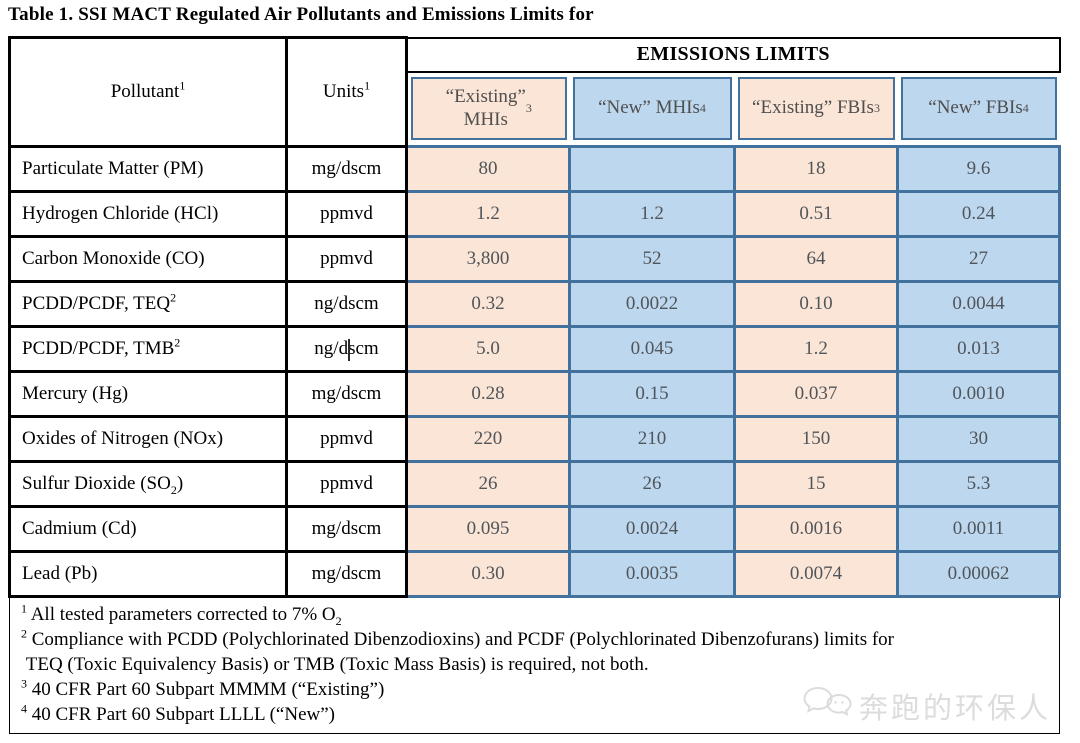  I want to click on footnote-4: 4 40 CFR Part 60 Subpart LLLL (“New”), so click(178, 713).